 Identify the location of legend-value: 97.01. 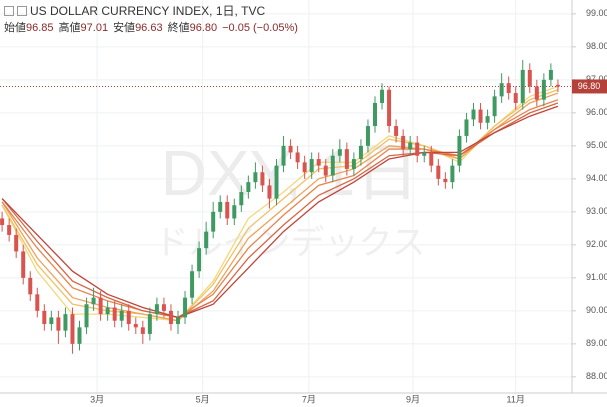
(94, 28).